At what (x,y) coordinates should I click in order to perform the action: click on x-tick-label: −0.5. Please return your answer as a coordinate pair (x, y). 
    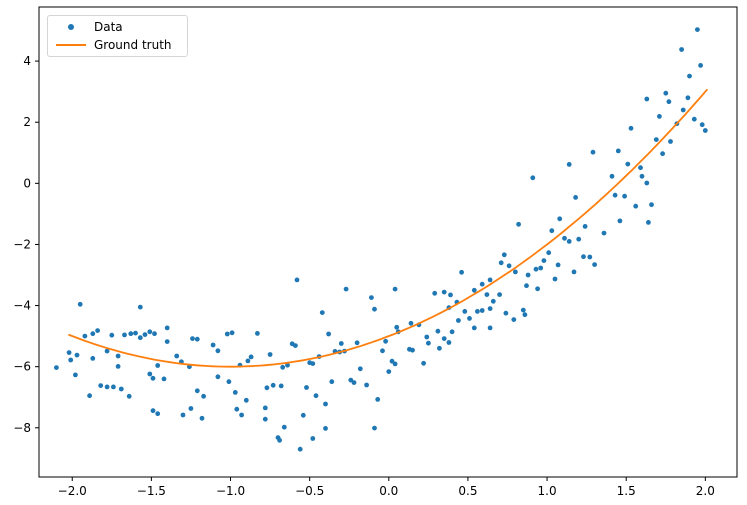
    Looking at the image, I should click on (309, 491).